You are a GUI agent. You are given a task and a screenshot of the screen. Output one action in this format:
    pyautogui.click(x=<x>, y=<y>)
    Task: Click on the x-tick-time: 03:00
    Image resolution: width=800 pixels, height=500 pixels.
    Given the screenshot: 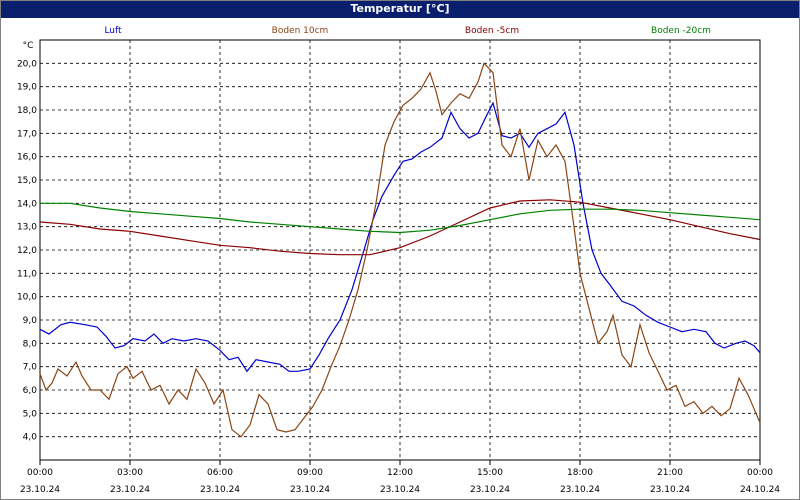 What is the action you would take?
    pyautogui.click(x=130, y=473)
    